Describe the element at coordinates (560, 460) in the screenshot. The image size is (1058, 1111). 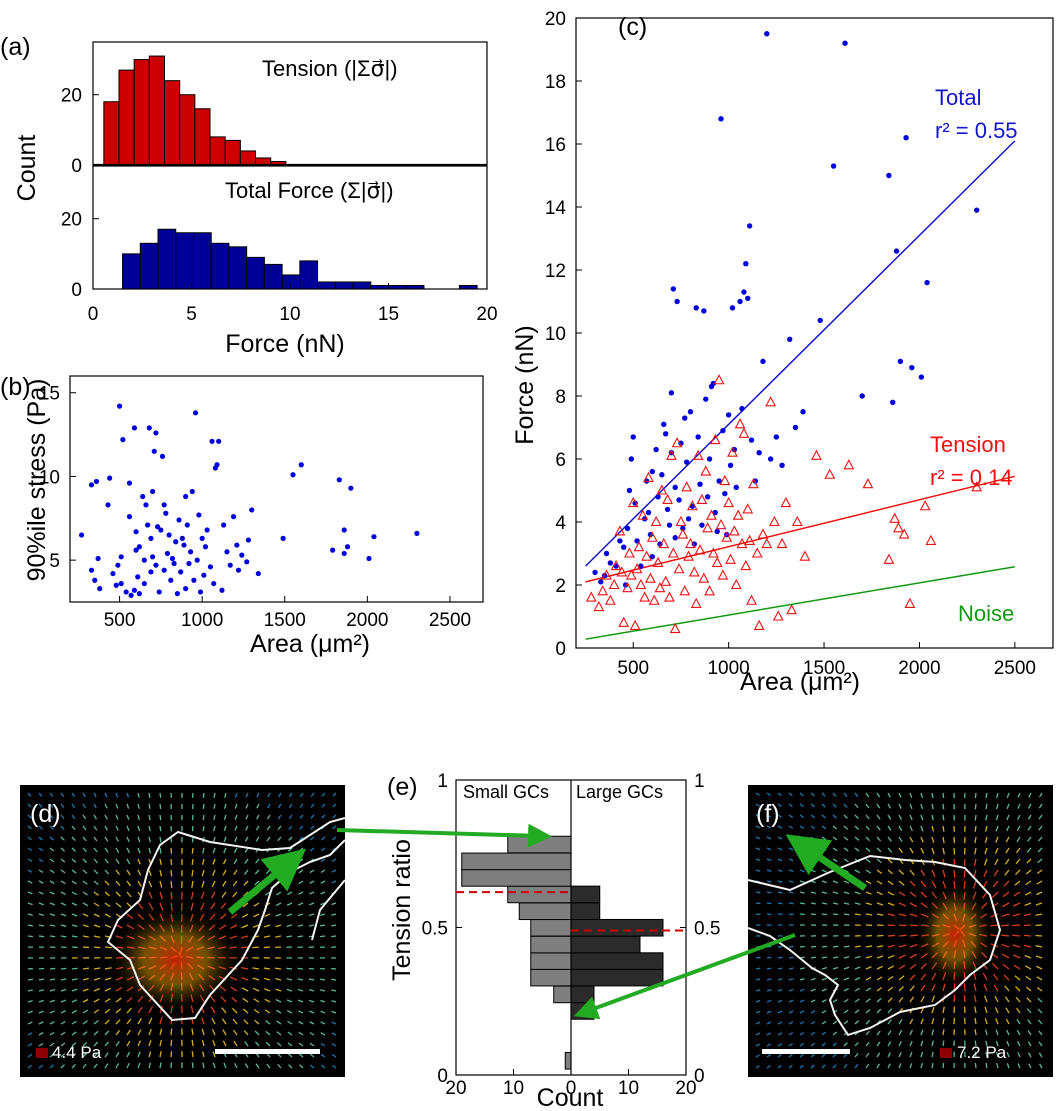
I see `panel-c-ytick-label: 6` at that location.